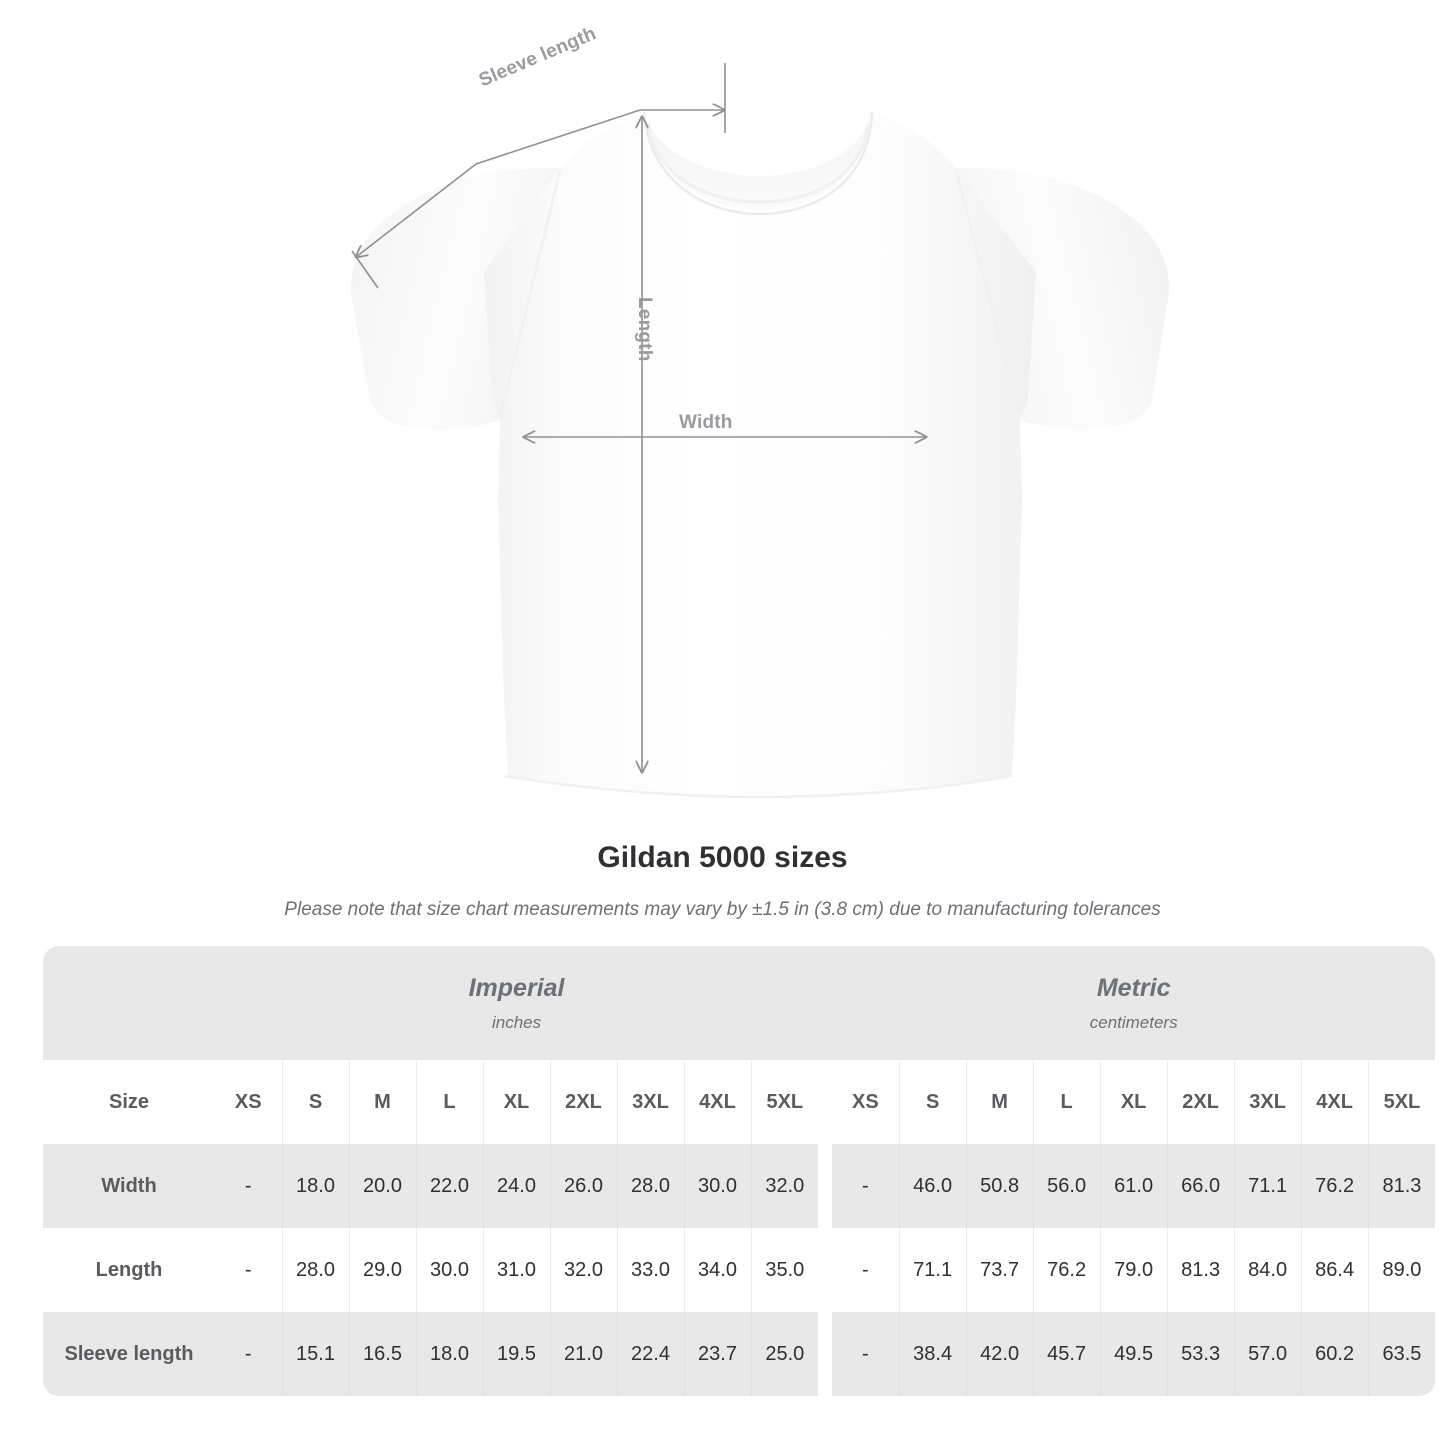 The image size is (1445, 1445). I want to click on cell-length-imperial-m: 29.0, so click(382, 1270).